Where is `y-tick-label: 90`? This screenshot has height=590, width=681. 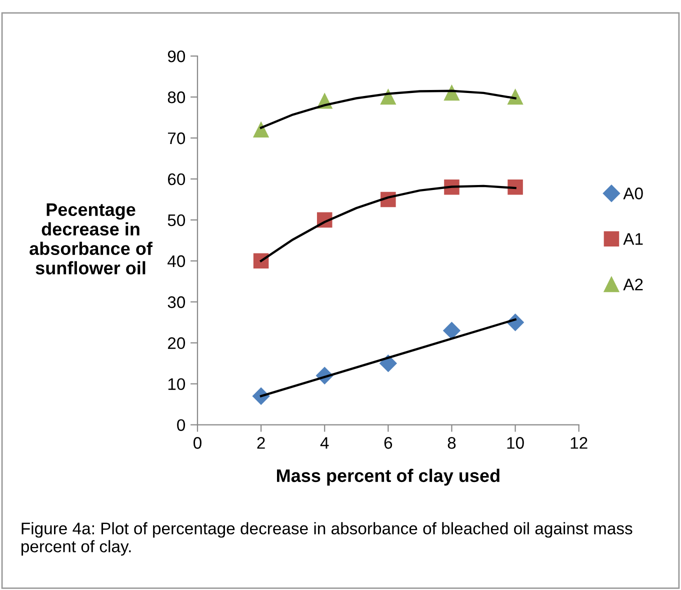
y-tick-label: 90 is located at coordinates (177, 56).